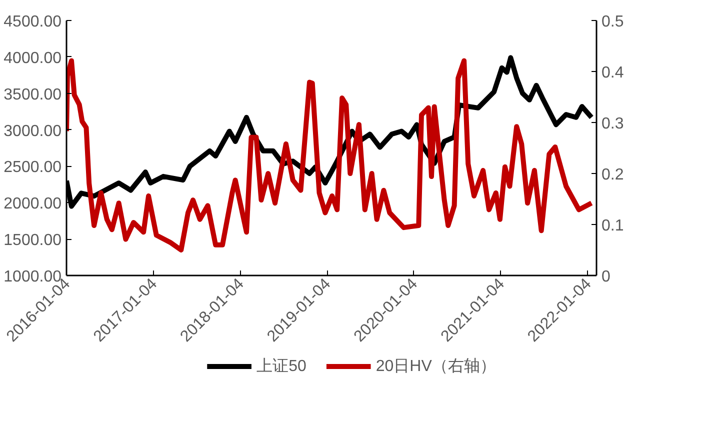 Image resolution: width=711 pixels, height=432 pixels. I want to click on y2-tick-label: 0, so click(606, 277).